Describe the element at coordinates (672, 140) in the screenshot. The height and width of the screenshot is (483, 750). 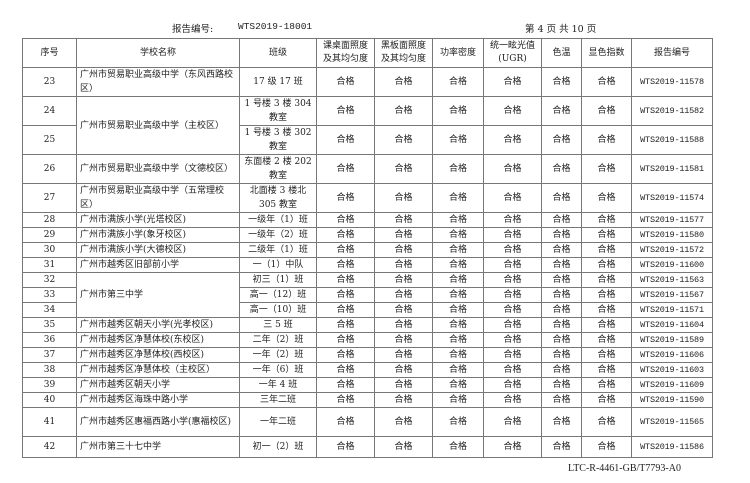
I see `report-number-cell: WTS2019-11588` at that location.